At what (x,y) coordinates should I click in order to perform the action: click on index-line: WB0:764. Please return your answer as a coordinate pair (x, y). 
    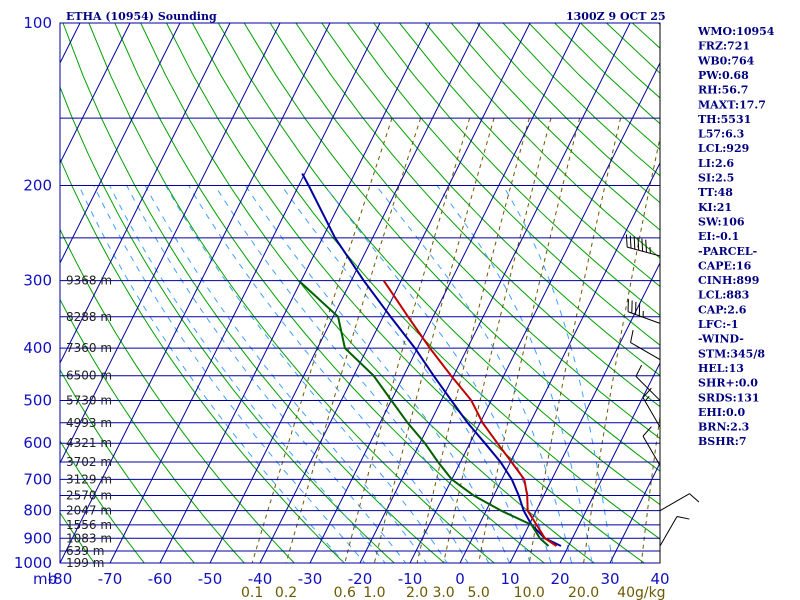
    Looking at the image, I should click on (726, 60).